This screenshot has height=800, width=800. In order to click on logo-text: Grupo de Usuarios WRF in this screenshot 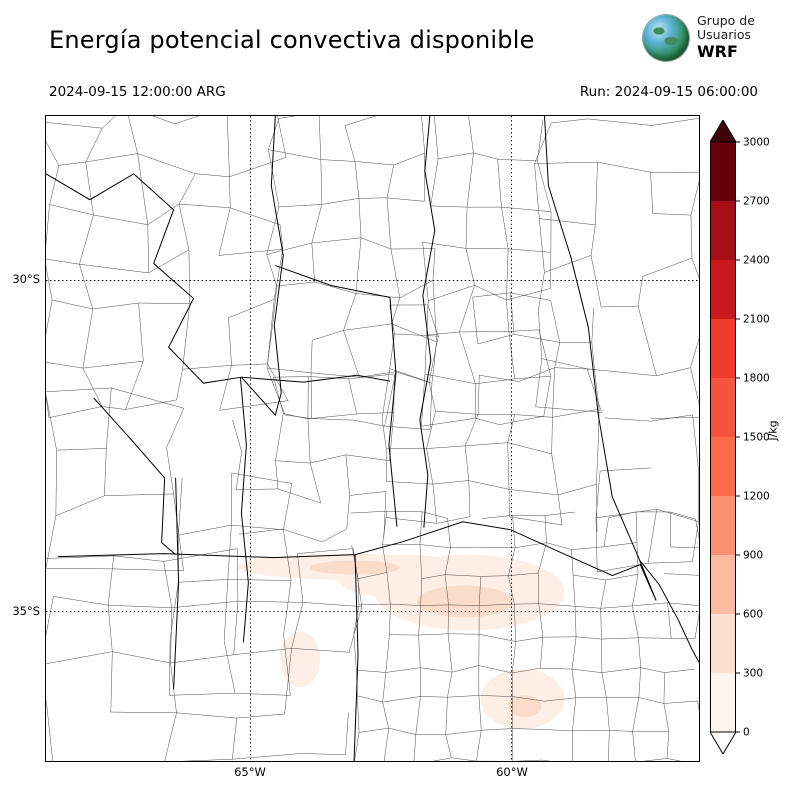, I will do `click(726, 37)`.